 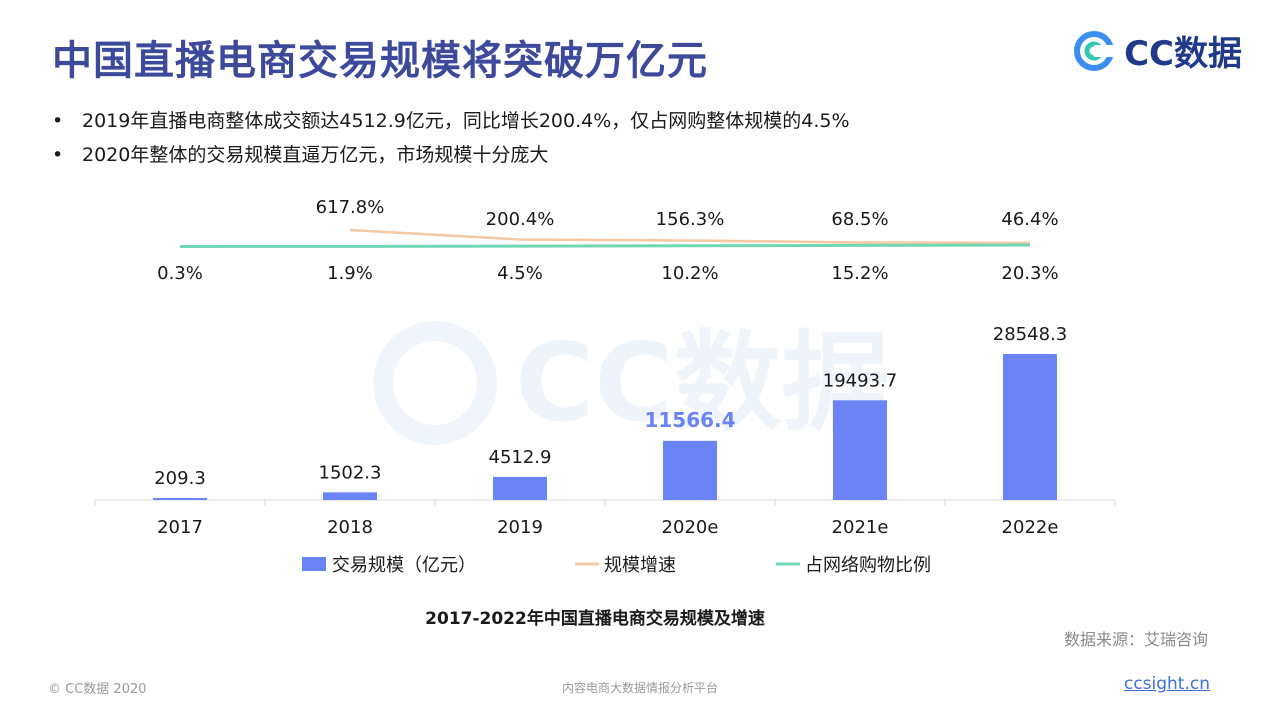 What do you see at coordinates (1183, 54) in the screenshot?
I see `logo-text: CC数据` at bounding box center [1183, 54].